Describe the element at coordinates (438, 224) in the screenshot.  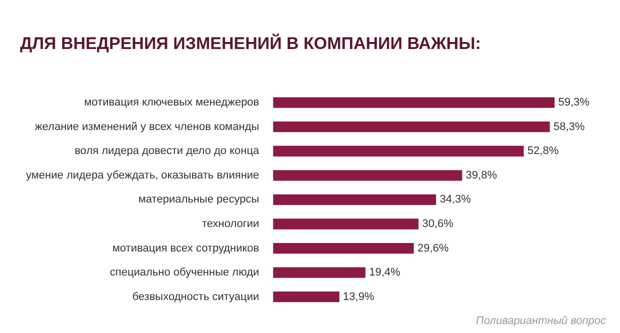
I see `data-label: 30,6%` at that location.